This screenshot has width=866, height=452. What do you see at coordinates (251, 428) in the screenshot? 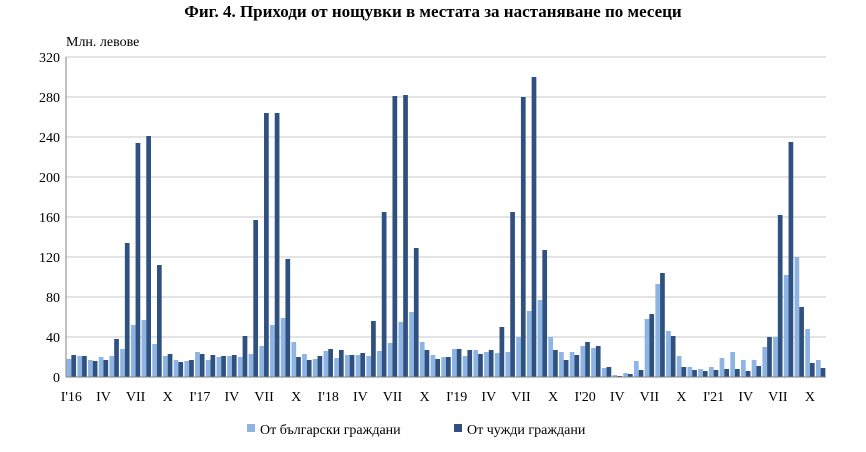
I see `legend-swatch-bulgarian` at bounding box center [251, 428].